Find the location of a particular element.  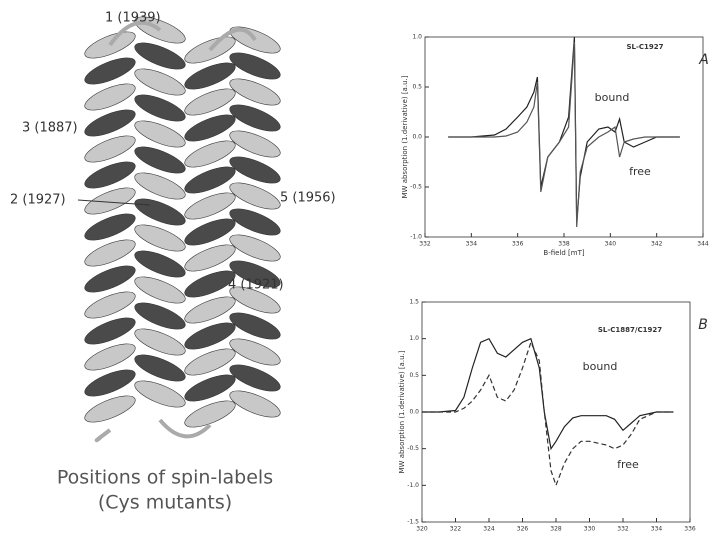

site-label: 5 (1956) is located at coordinates (308, 198).